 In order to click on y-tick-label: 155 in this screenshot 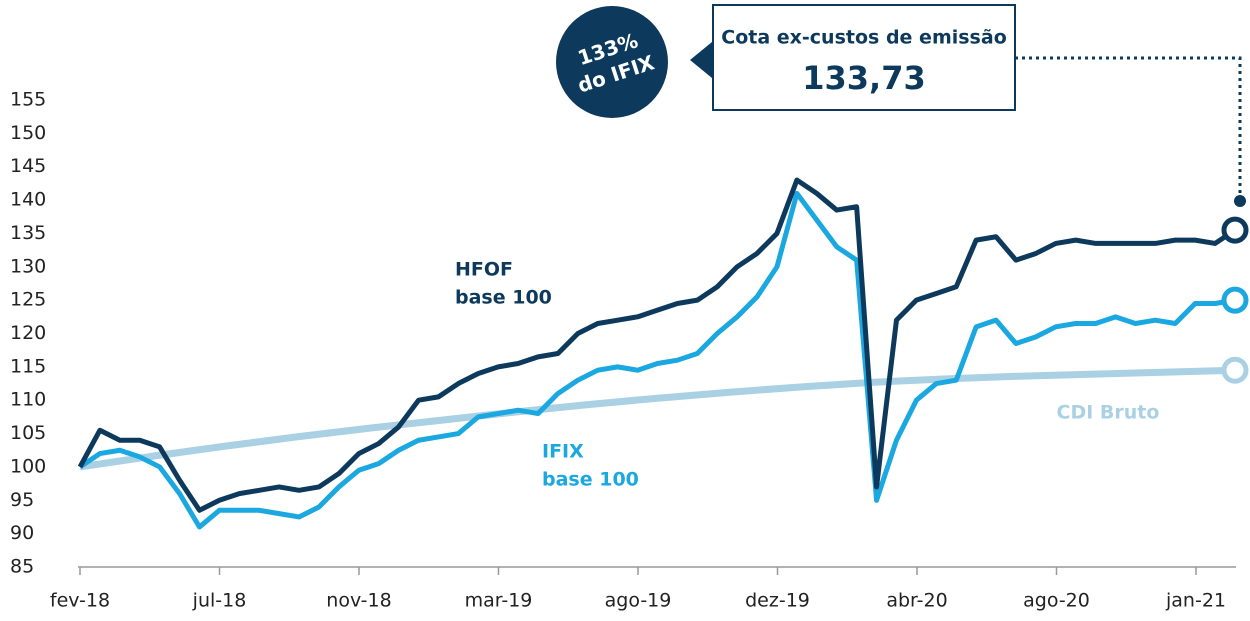, I will do `click(28, 100)`.